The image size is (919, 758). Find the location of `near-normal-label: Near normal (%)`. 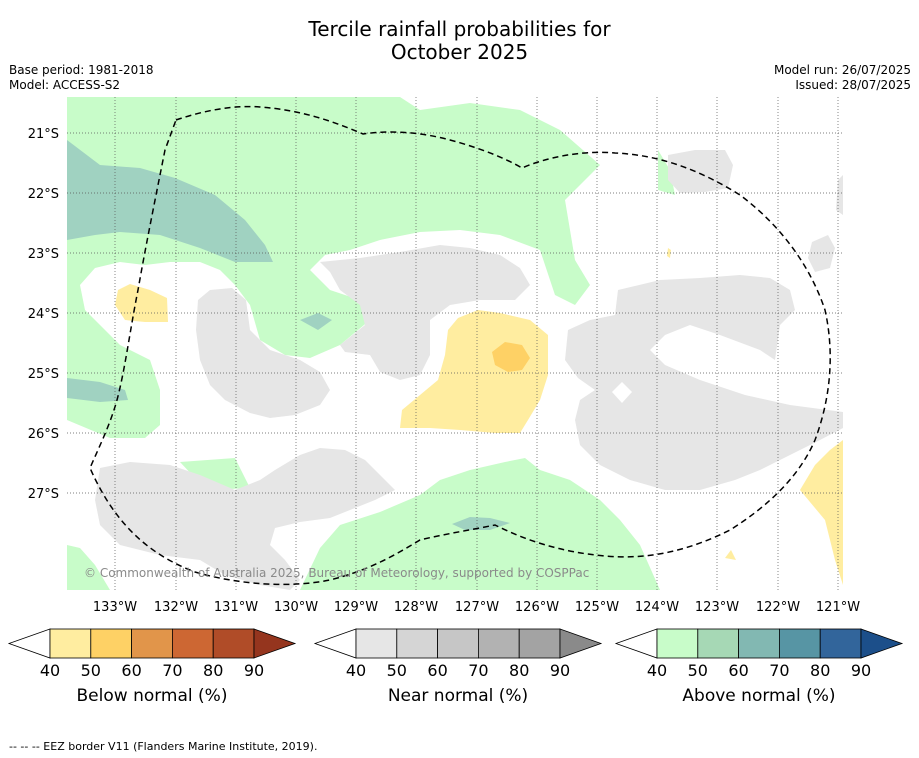

near-normal-label: Near normal (%) is located at coordinates (458, 696).